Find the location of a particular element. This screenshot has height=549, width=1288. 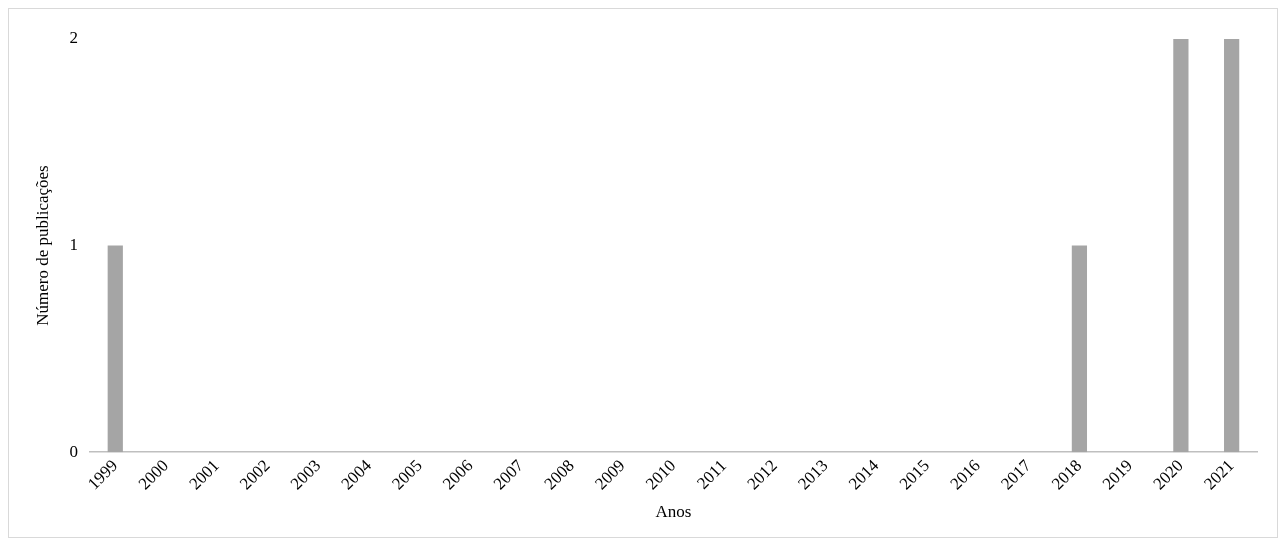

y-tick-label: 0 is located at coordinates (73, 451).